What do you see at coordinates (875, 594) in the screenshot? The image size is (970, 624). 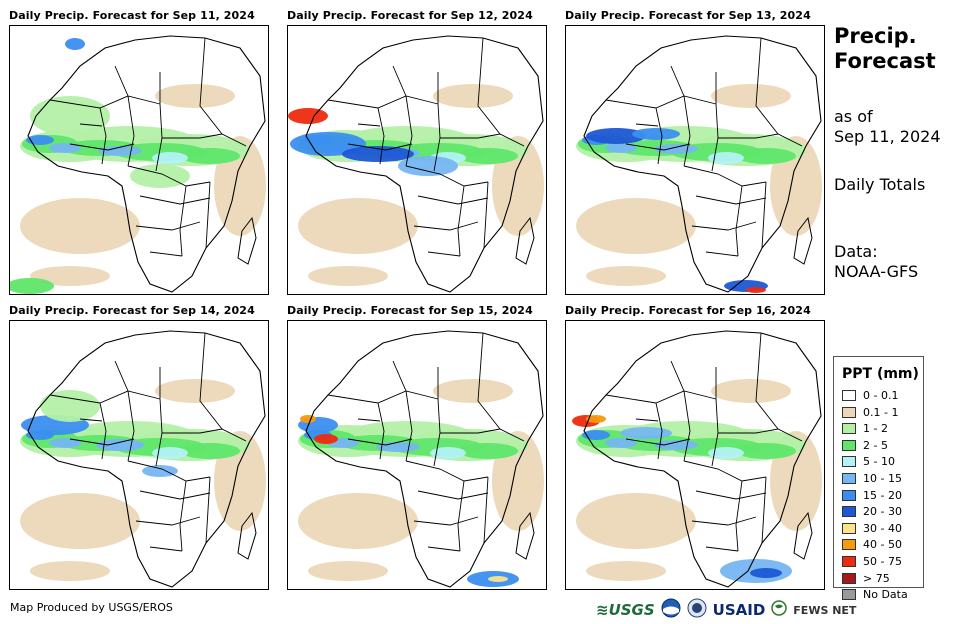 I see `legend-item: No Data` at bounding box center [875, 594].